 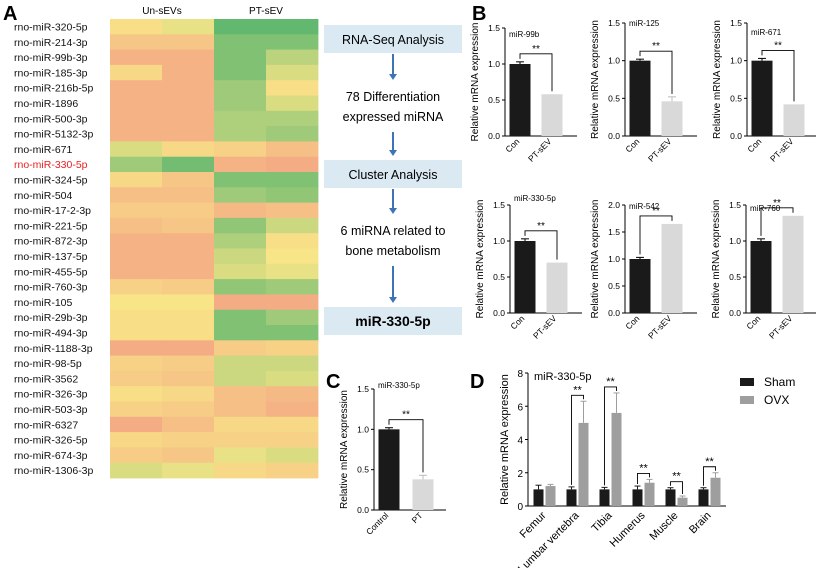 What do you see at coordinates (520, 441) in the screenshot?
I see `y-tick-label: 4` at bounding box center [520, 441].